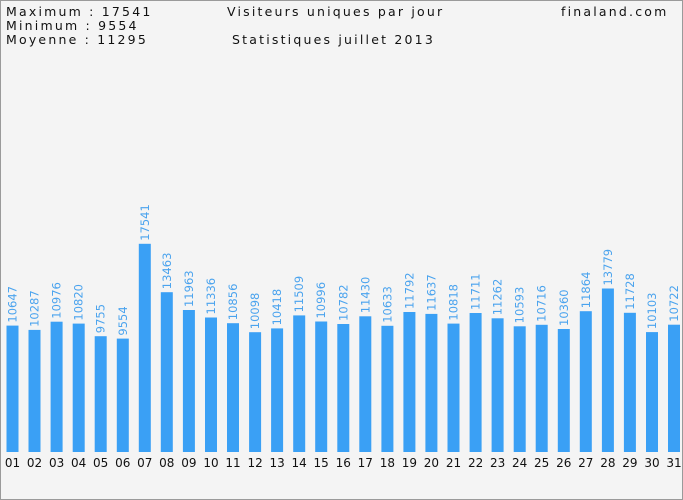 This screenshot has height=500, width=683. I want to click on chart-subtitle: Statistiques juillet 2013, so click(333, 39).